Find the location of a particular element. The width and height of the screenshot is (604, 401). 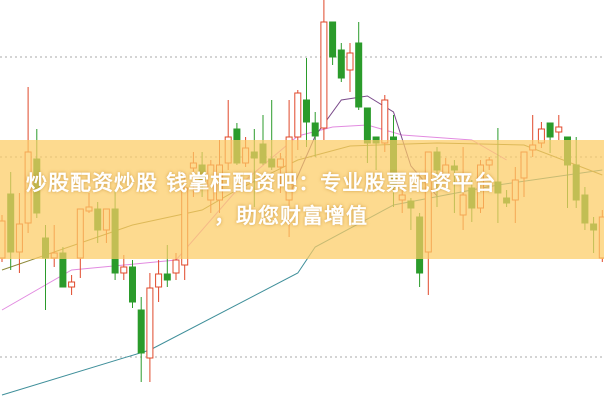

caption-line-2: ，助您财富增值 is located at coordinates (291, 216).